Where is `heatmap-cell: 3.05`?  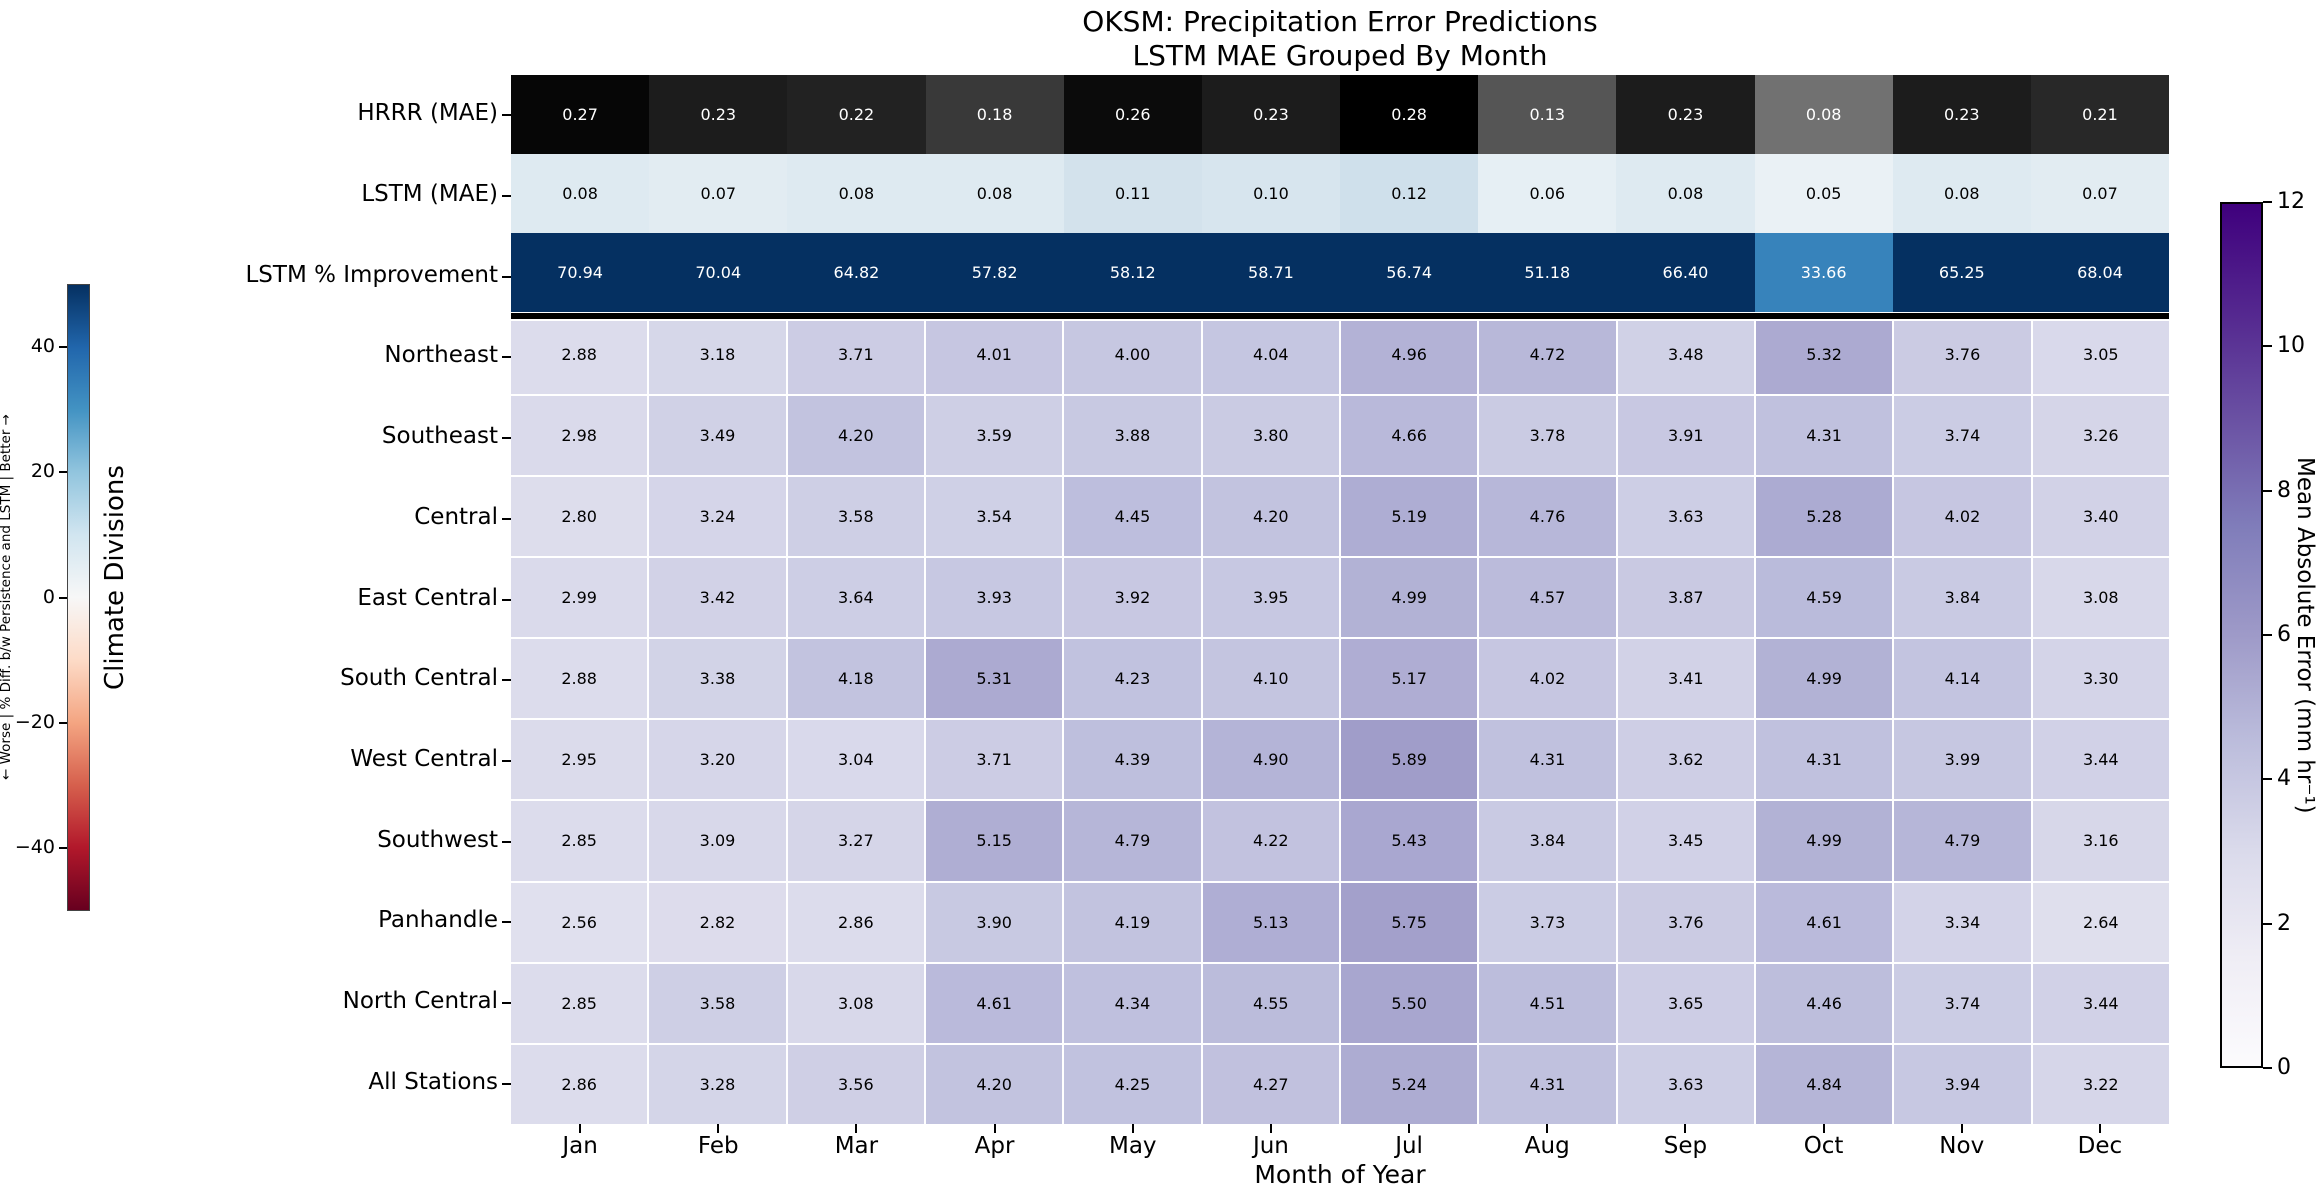 heatmap-cell: 3.05 is located at coordinates (2100, 354).